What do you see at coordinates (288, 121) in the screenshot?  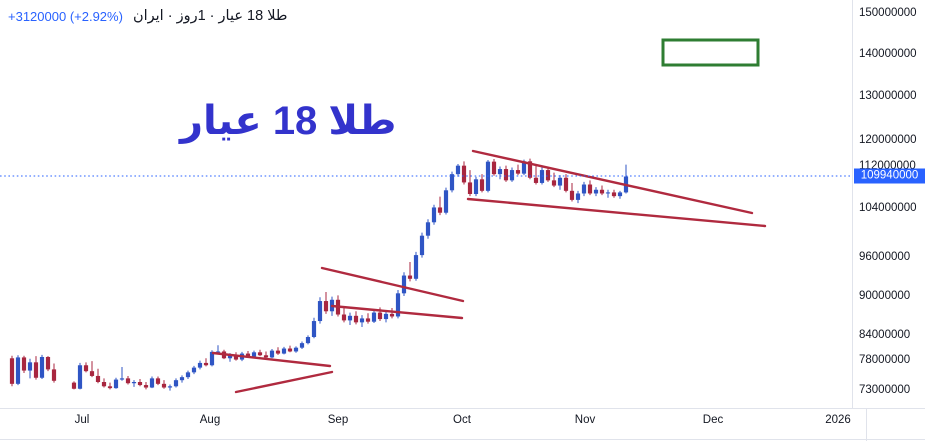 I see `chart-watermark: طلا 18 عیار` at bounding box center [288, 121].